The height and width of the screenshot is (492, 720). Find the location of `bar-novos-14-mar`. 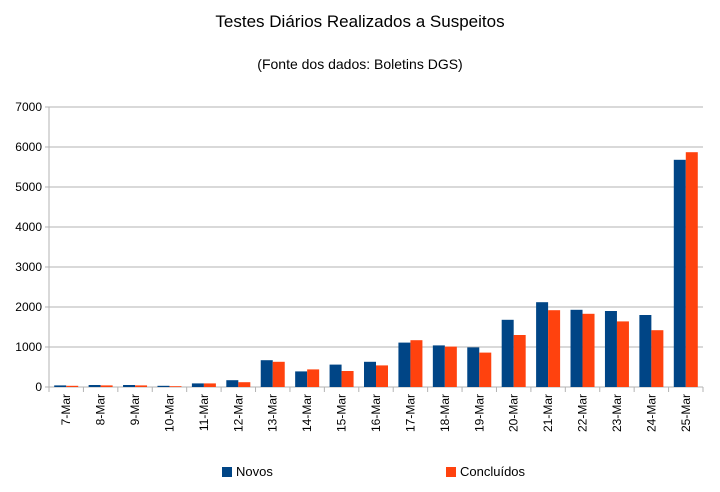

bar-novos-14-mar is located at coordinates (301, 379).